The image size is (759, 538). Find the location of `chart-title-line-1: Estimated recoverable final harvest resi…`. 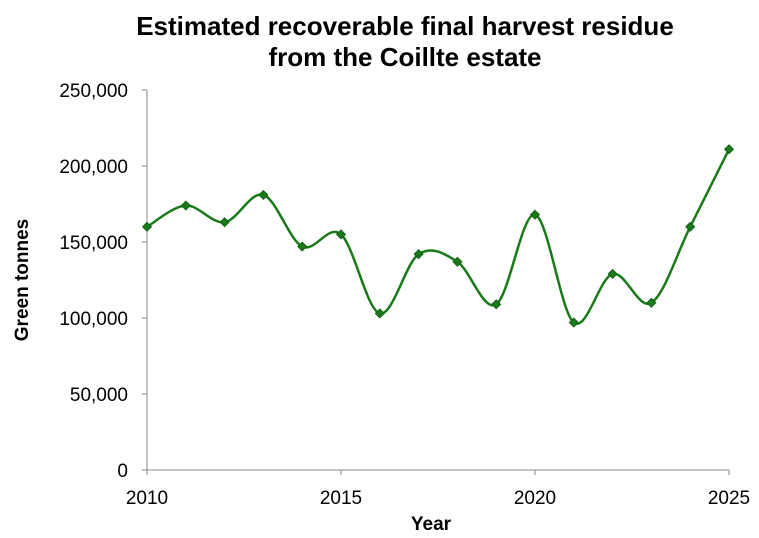

chart-title-line-1: Estimated recoverable final harvest resi… is located at coordinates (405, 26).